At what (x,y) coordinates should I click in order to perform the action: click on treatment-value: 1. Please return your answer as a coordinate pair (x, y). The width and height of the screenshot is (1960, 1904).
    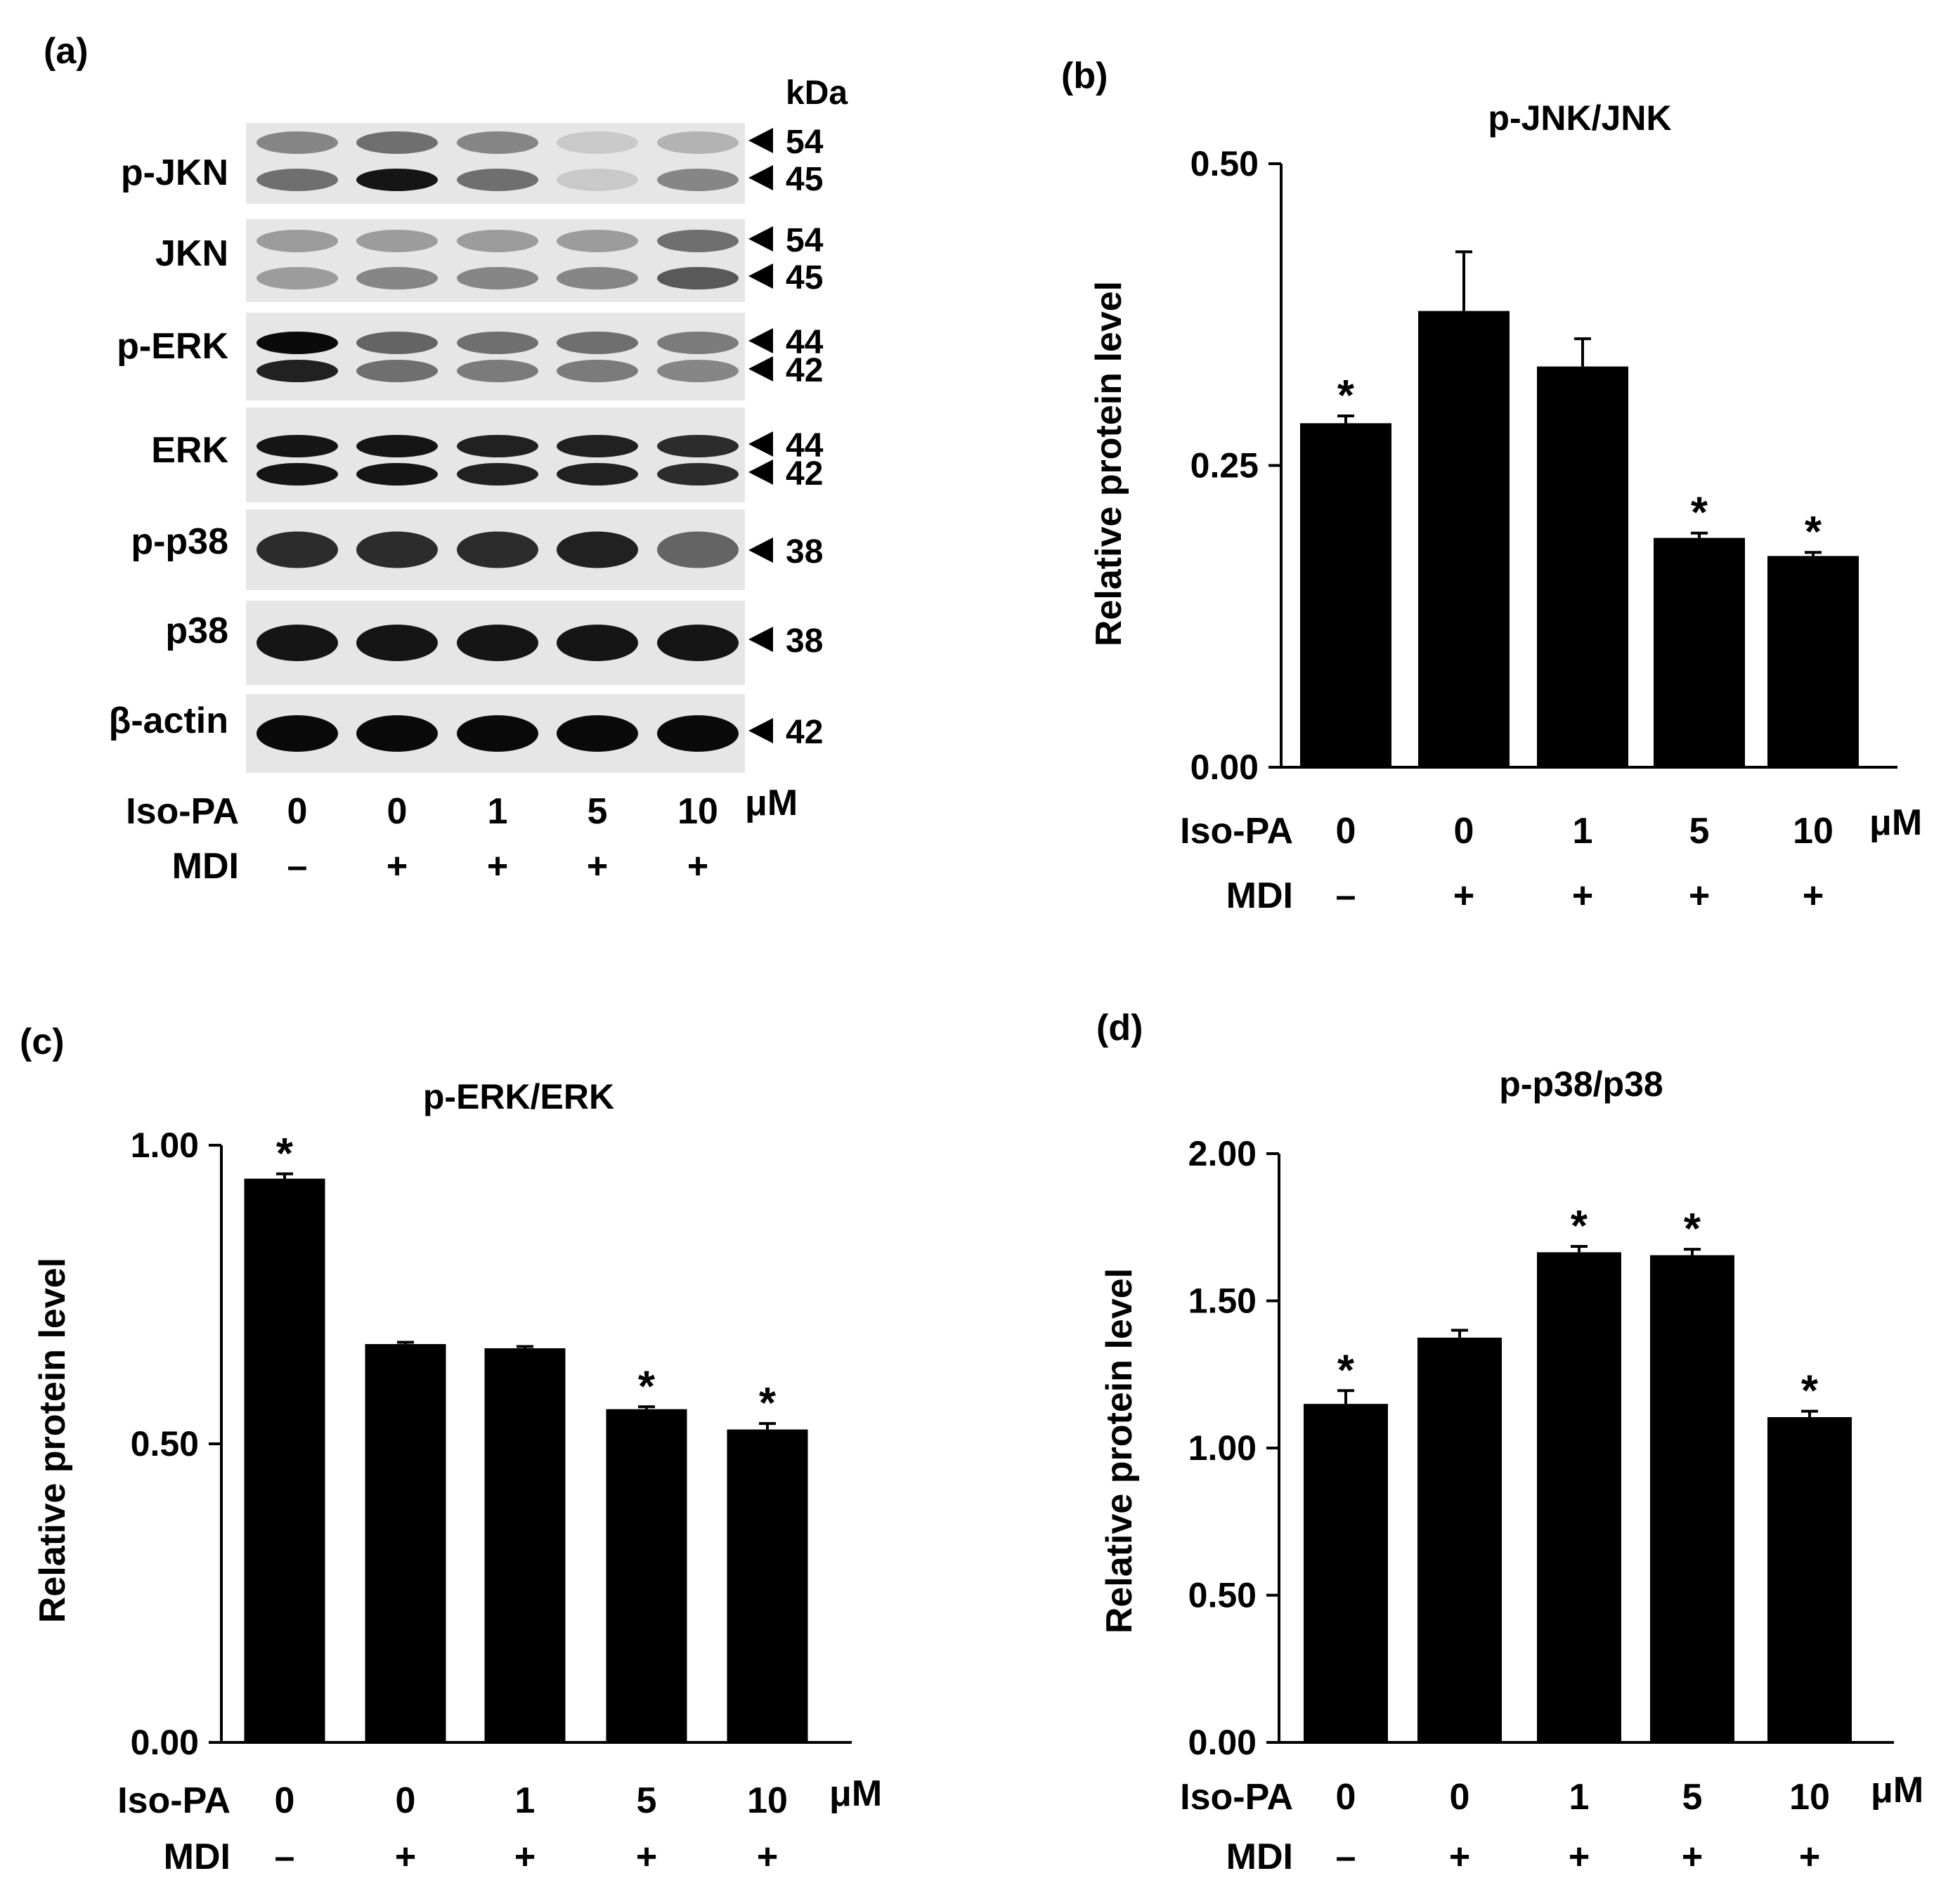
    Looking at the image, I should click on (498, 812).